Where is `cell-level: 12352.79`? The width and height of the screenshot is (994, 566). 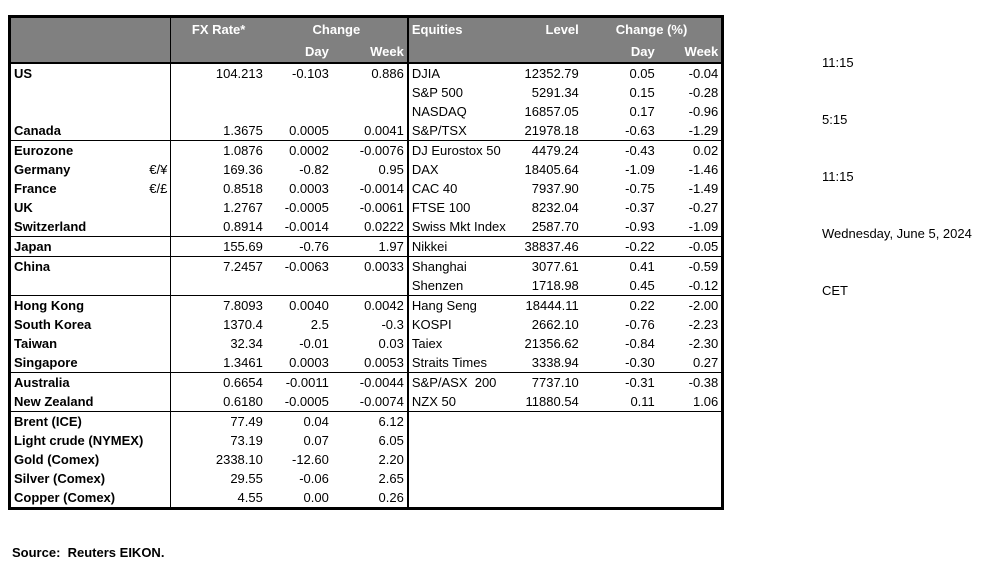 cell-level: 12352.79 is located at coordinates (551, 73).